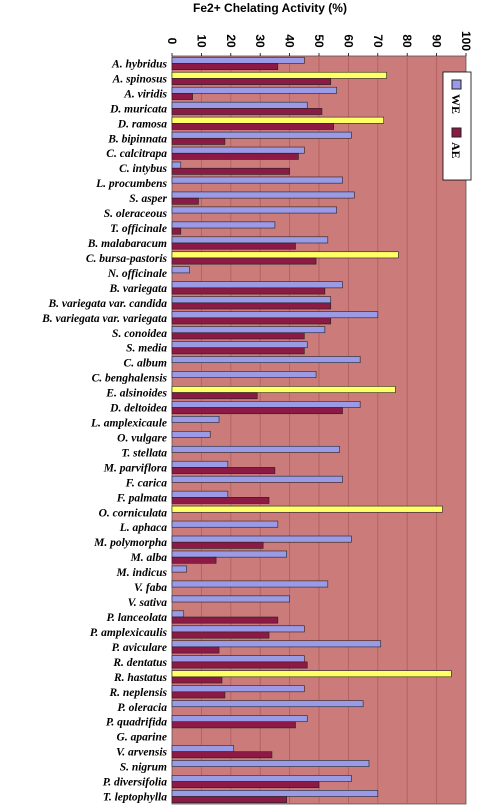 Image resolution: width=480 pixels, height=806 pixels. I want to click on category-label: M. parviflora, so click(135, 468).